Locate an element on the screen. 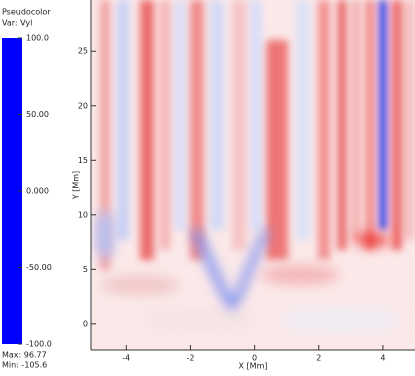 This screenshot has height=376, width=415. x-tick-label: 4 is located at coordinates (382, 358).